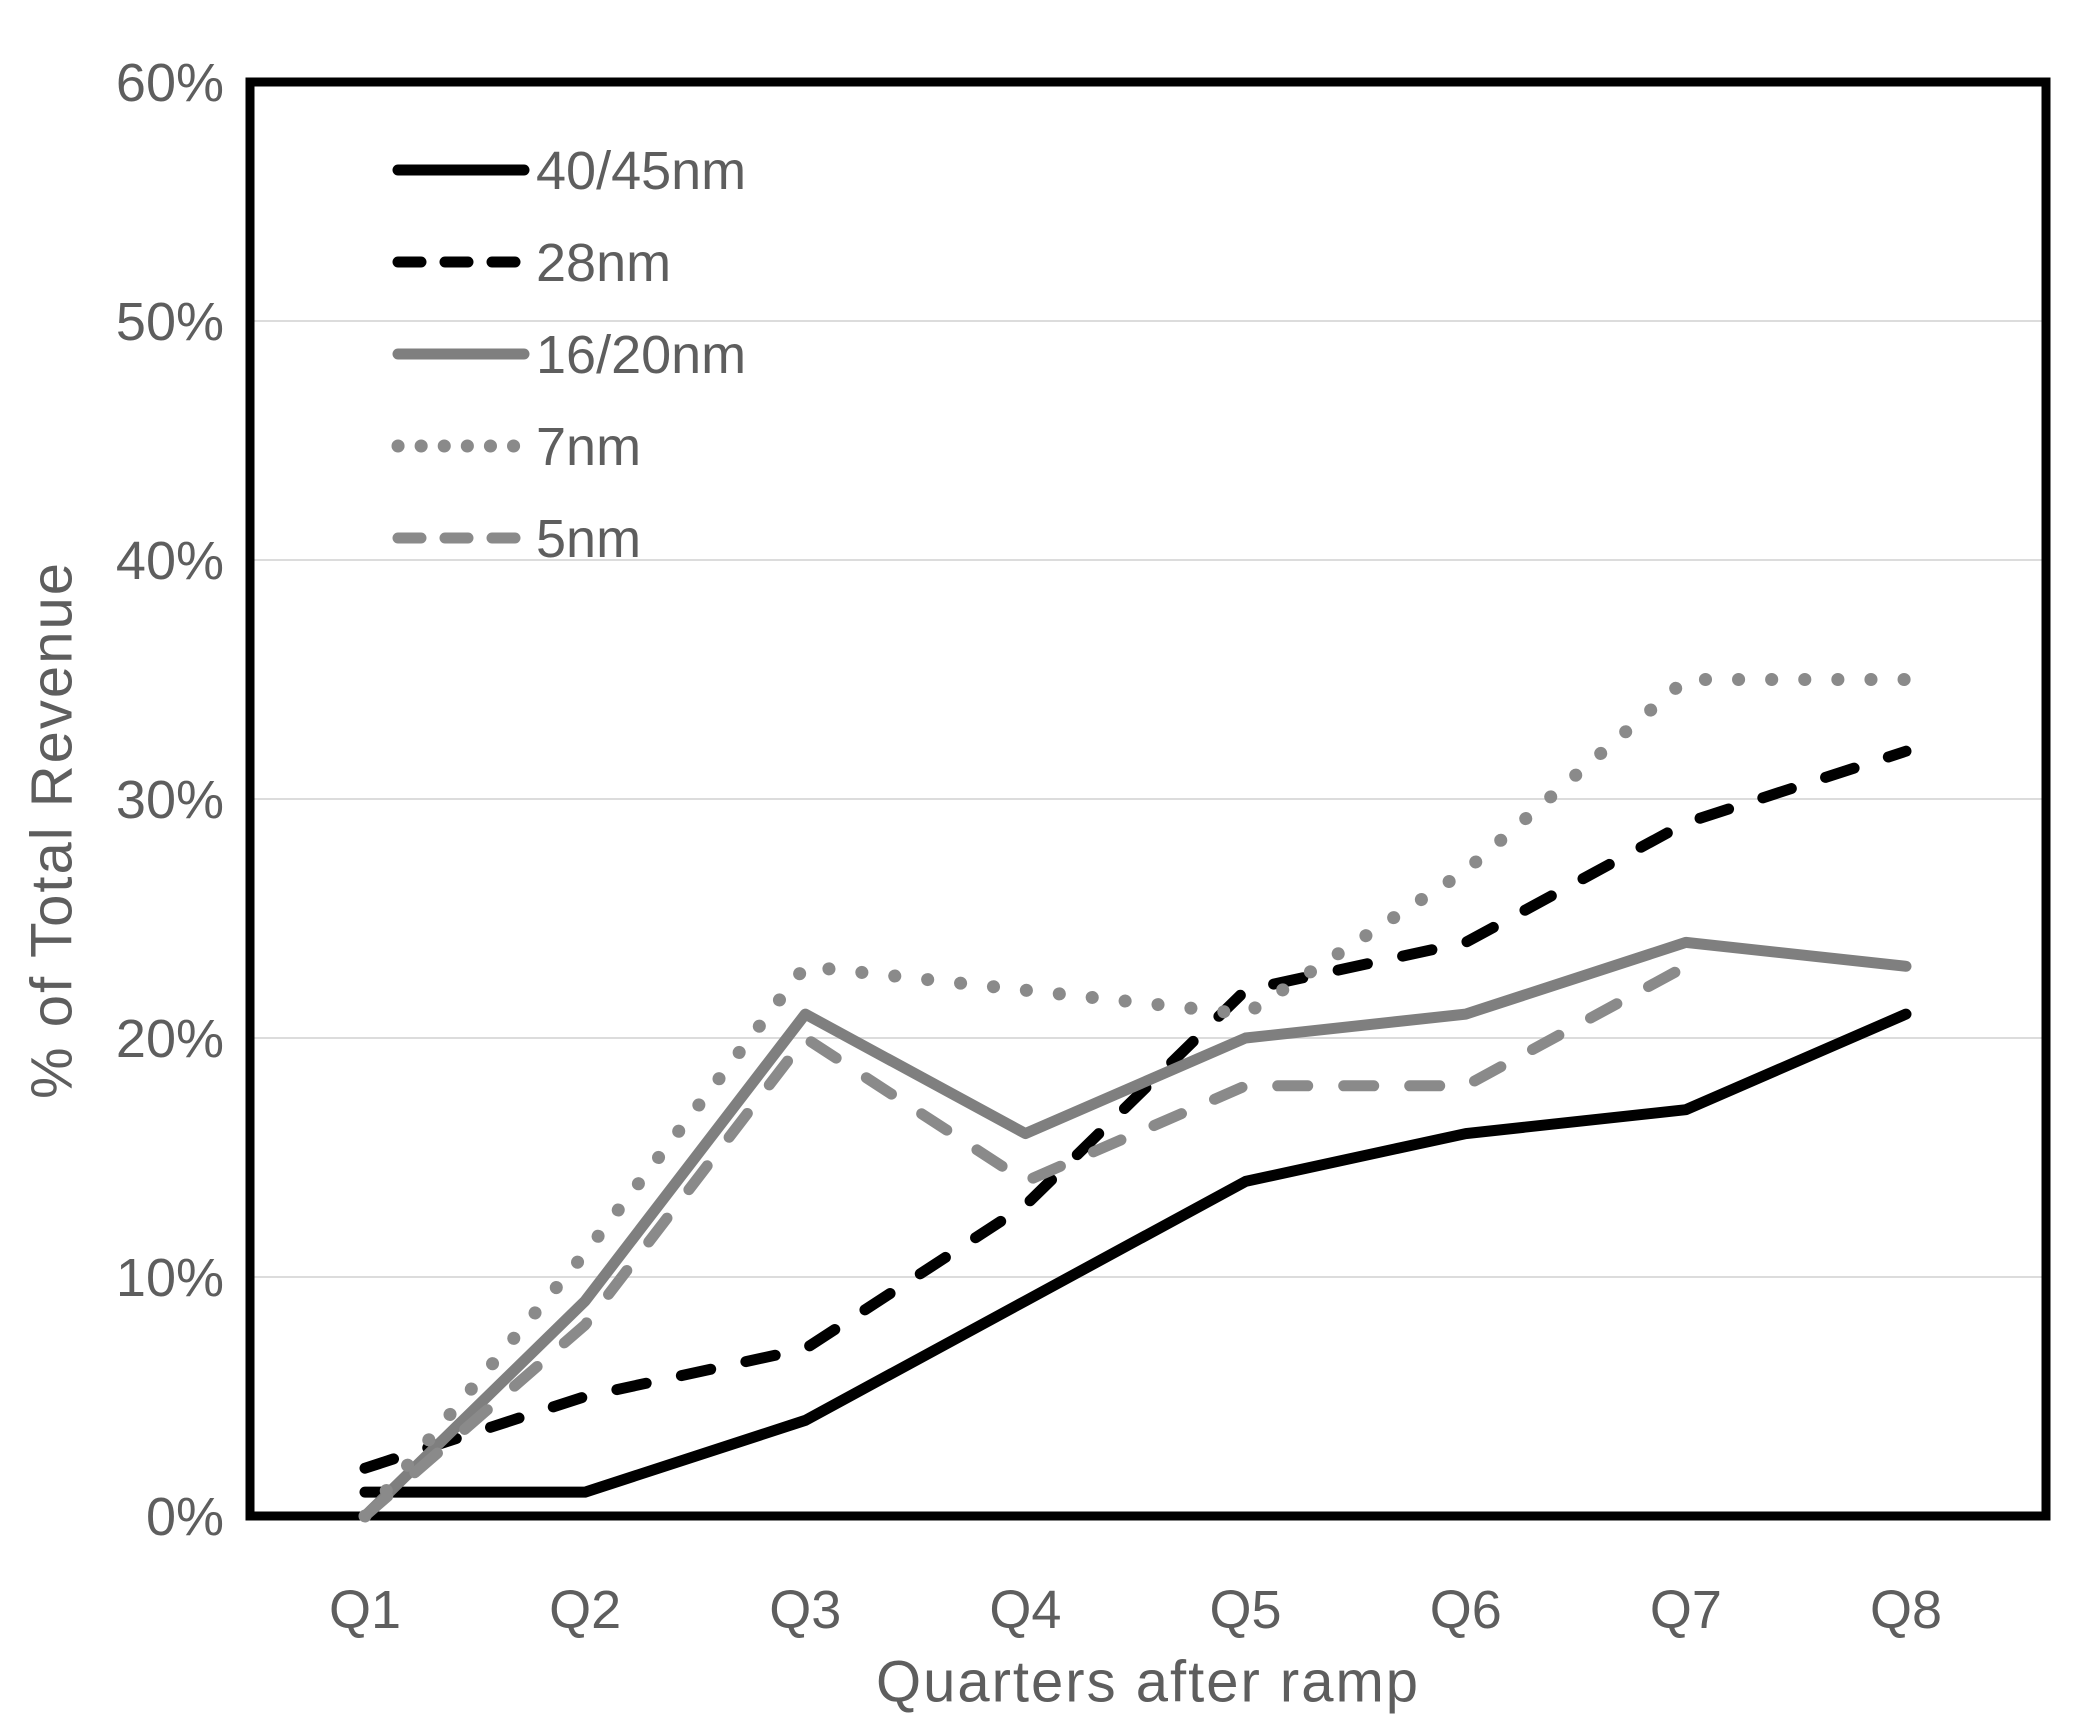 The height and width of the screenshot is (1726, 2077). Describe the element at coordinates (516, 539) in the screenshot. I see `legend-item-5nm: 5nm` at that location.